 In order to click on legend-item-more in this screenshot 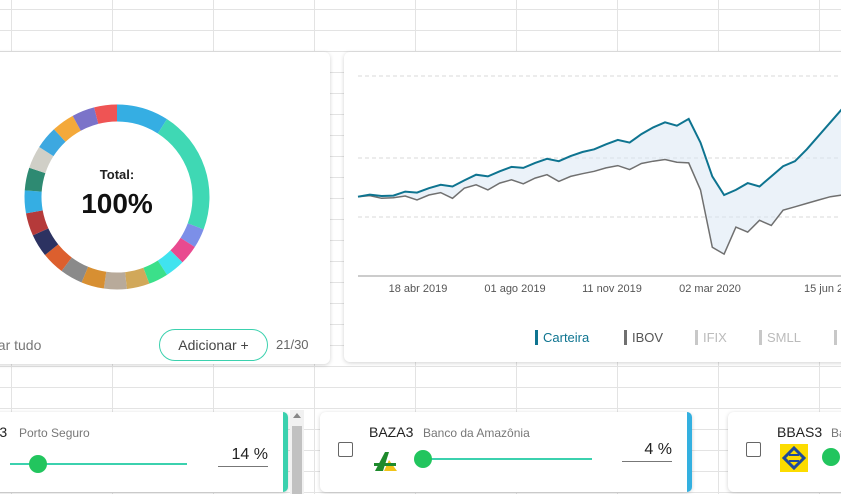, I will do `click(837, 337)`.